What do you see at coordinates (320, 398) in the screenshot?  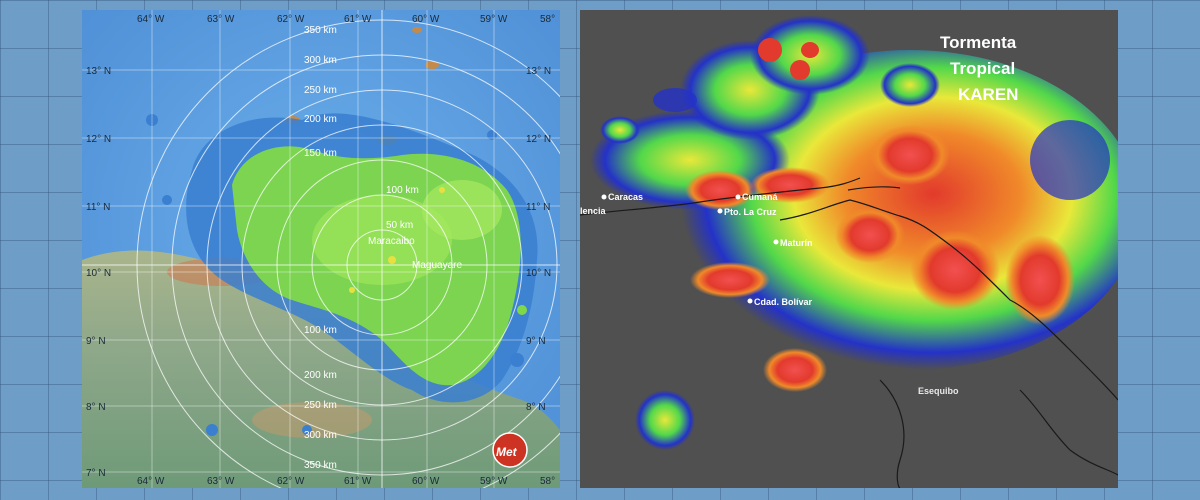 I see `range-ring-labels-south: 100 km 200 km 250 km 300 km 350 km` at bounding box center [320, 398].